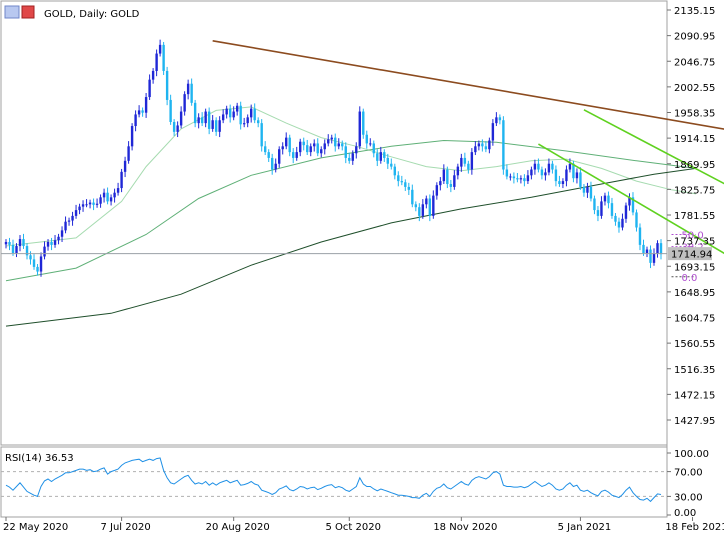 This screenshot has height=536, width=724. What do you see at coordinates (333, 480) in the screenshot?
I see `rsi-line` at bounding box center [333, 480].